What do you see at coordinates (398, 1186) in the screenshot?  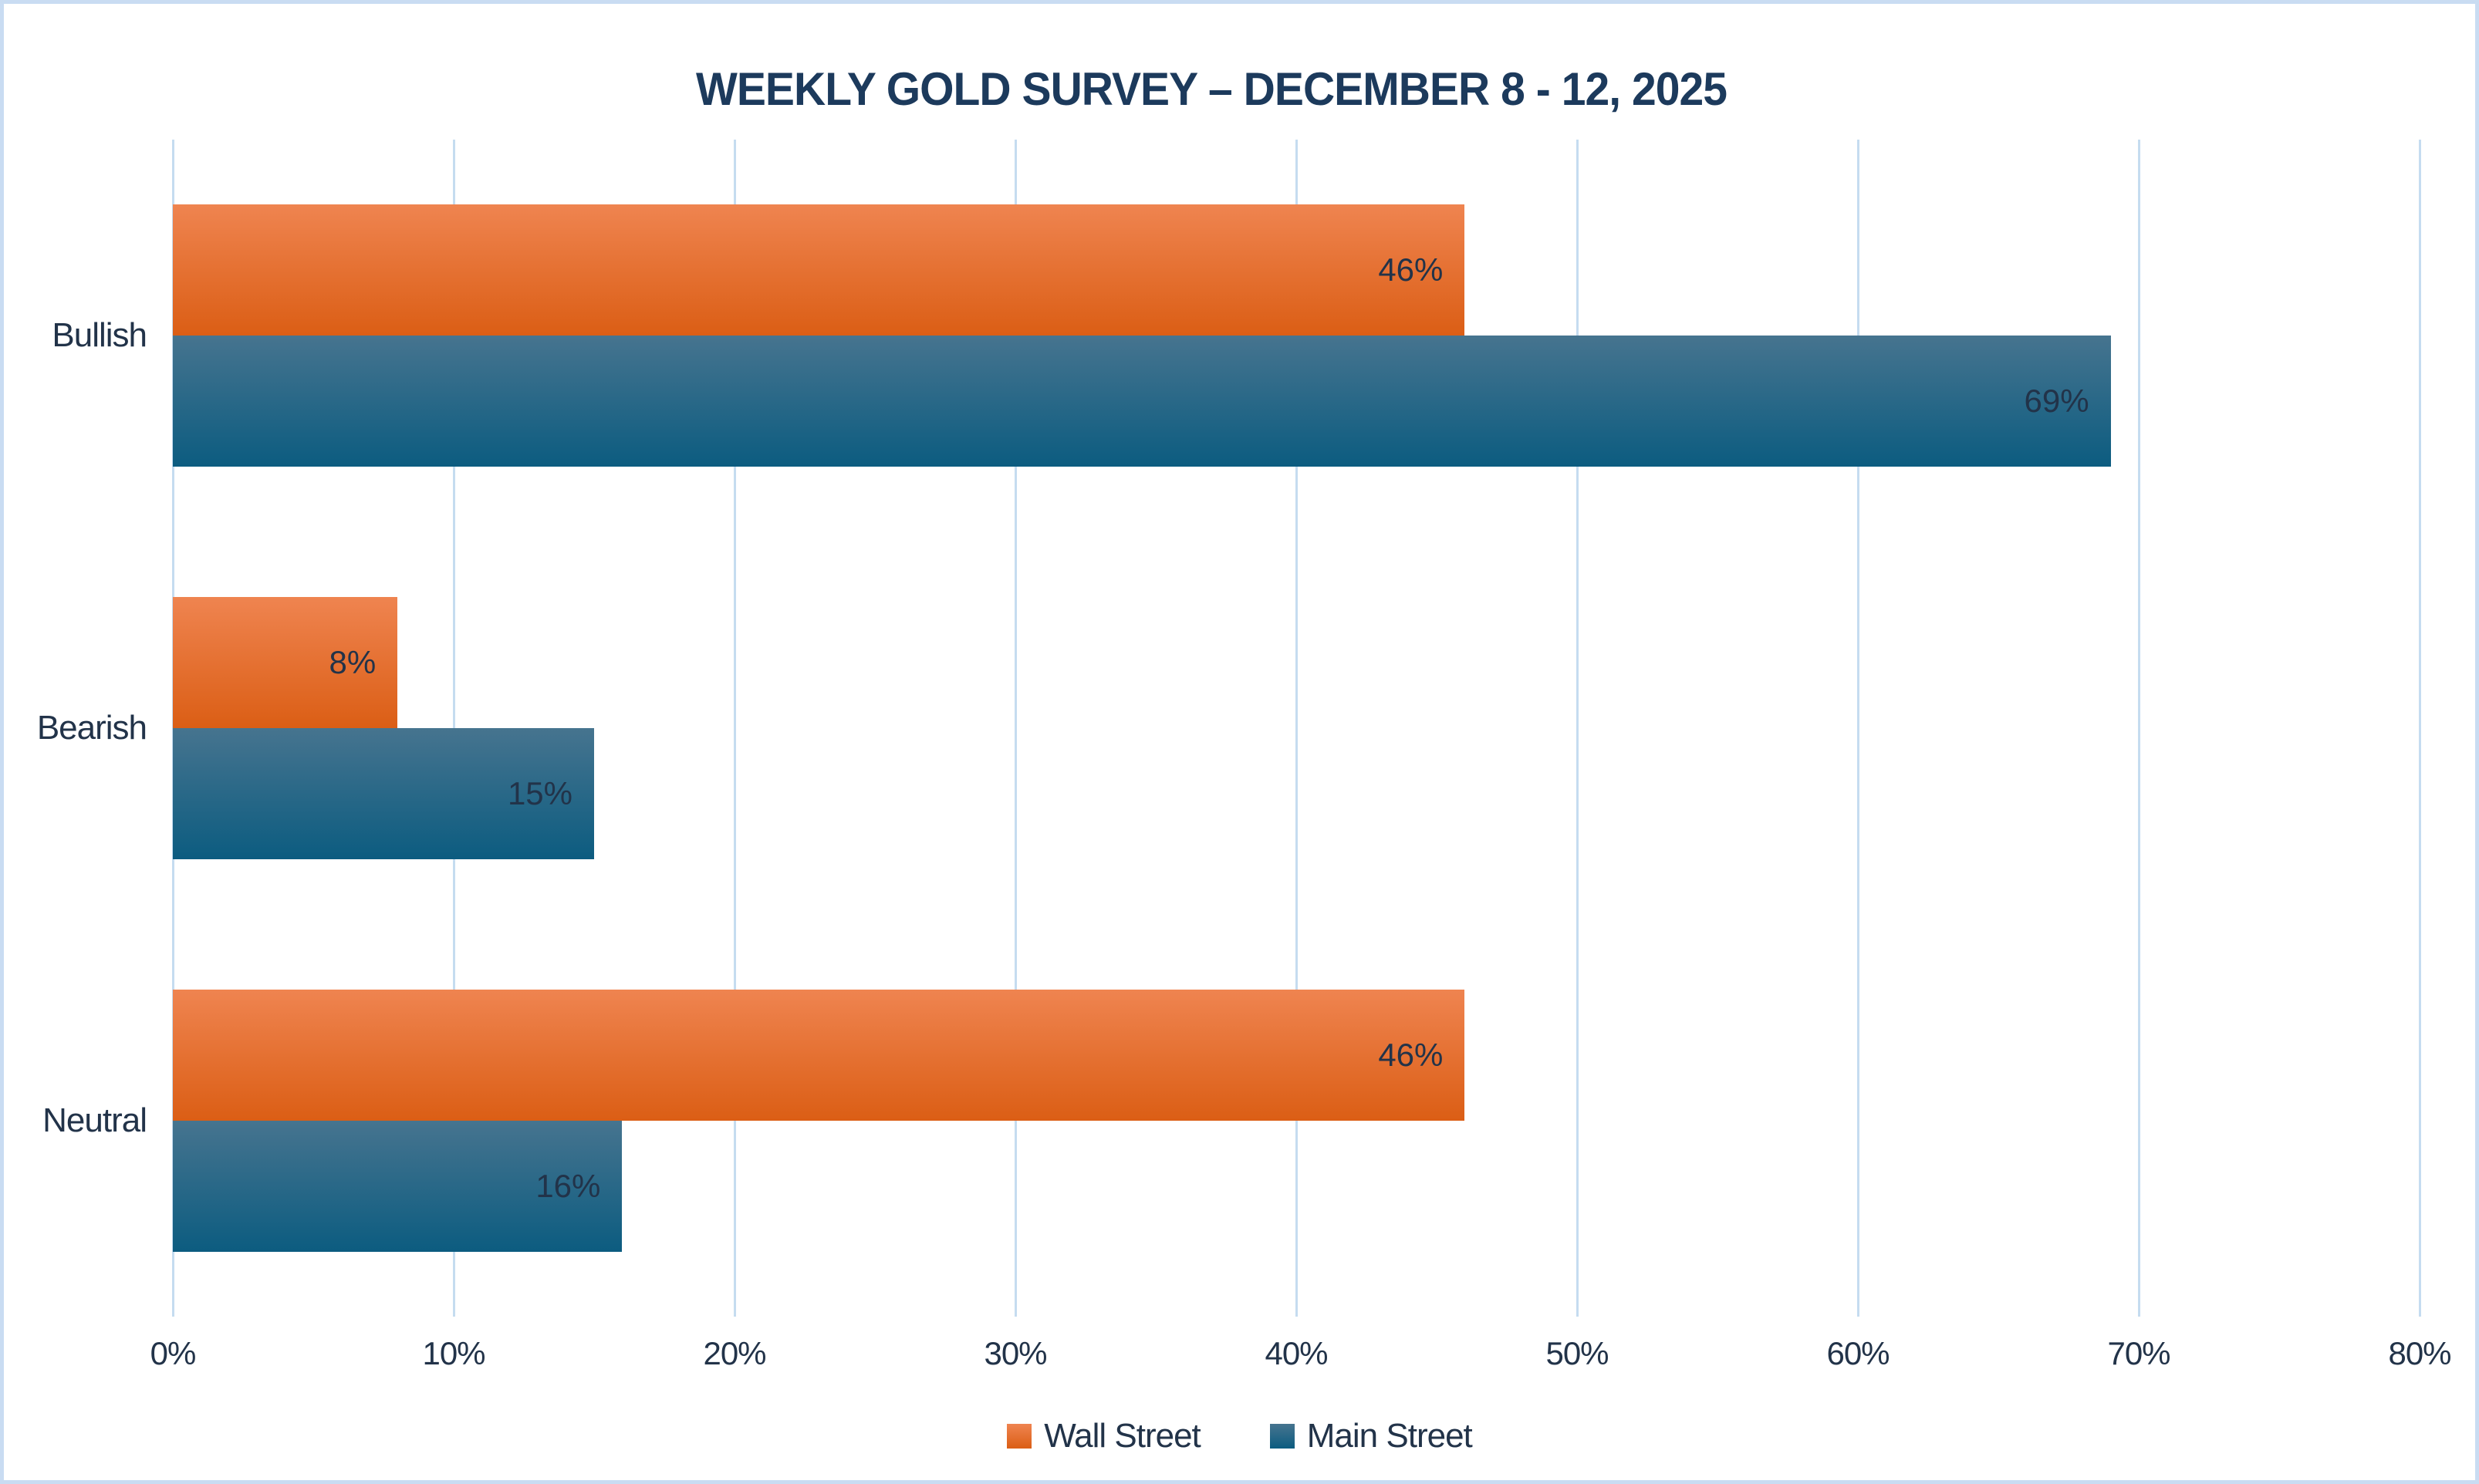 I see `bar-main-street-neutral: 16%` at bounding box center [398, 1186].